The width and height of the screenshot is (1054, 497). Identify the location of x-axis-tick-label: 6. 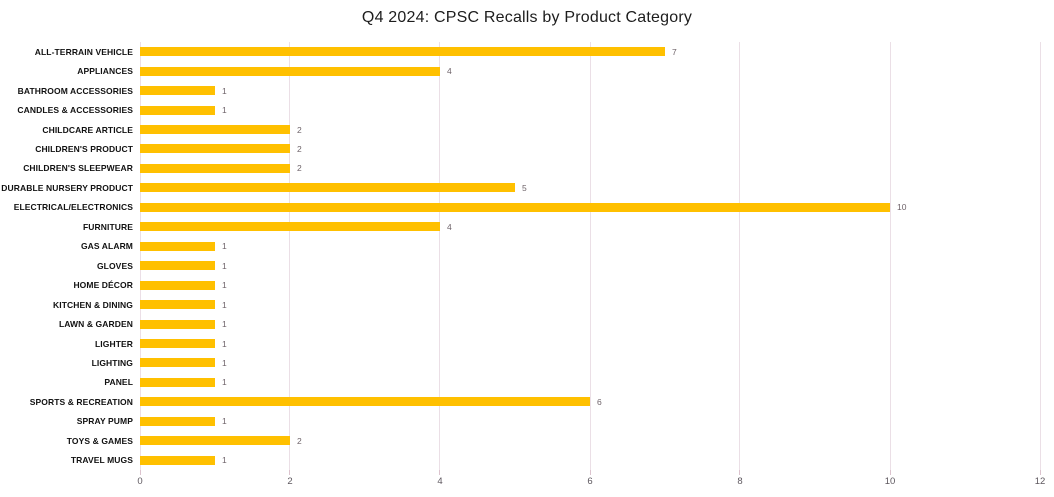
(590, 481).